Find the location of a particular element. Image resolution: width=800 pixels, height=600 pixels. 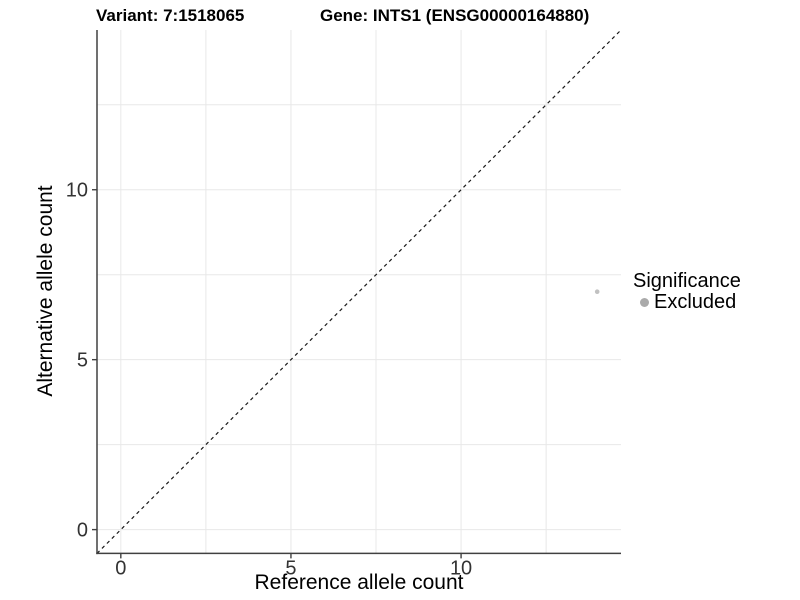

y-tick-label: 10 is located at coordinates (77, 191).